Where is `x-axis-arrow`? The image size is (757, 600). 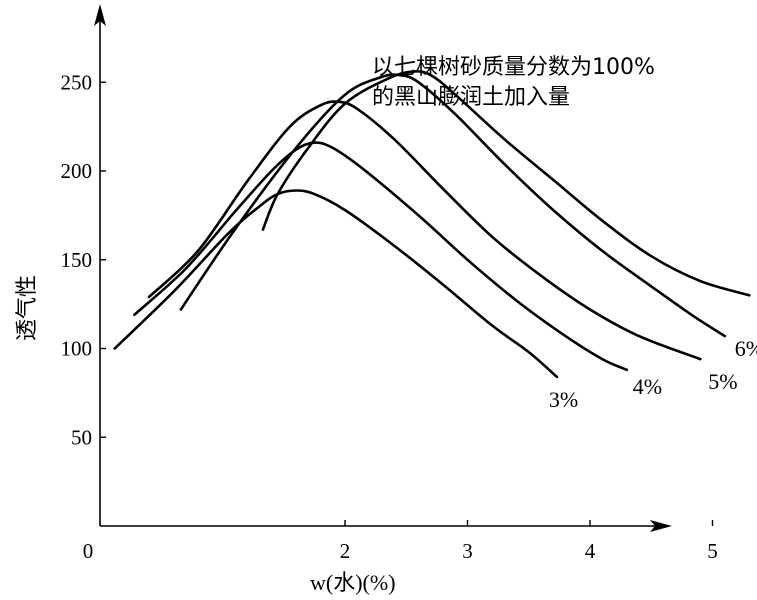 x-axis-arrow is located at coordinates (661, 526).